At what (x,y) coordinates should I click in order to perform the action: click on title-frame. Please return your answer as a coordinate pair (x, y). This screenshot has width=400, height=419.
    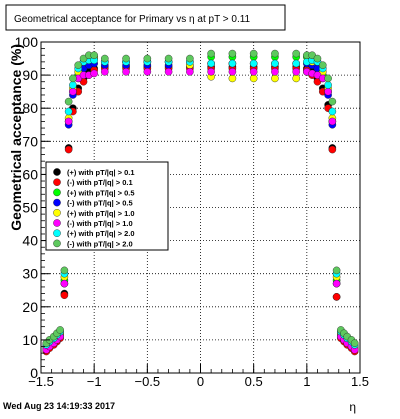
    Looking at the image, I should click on (145, 17).